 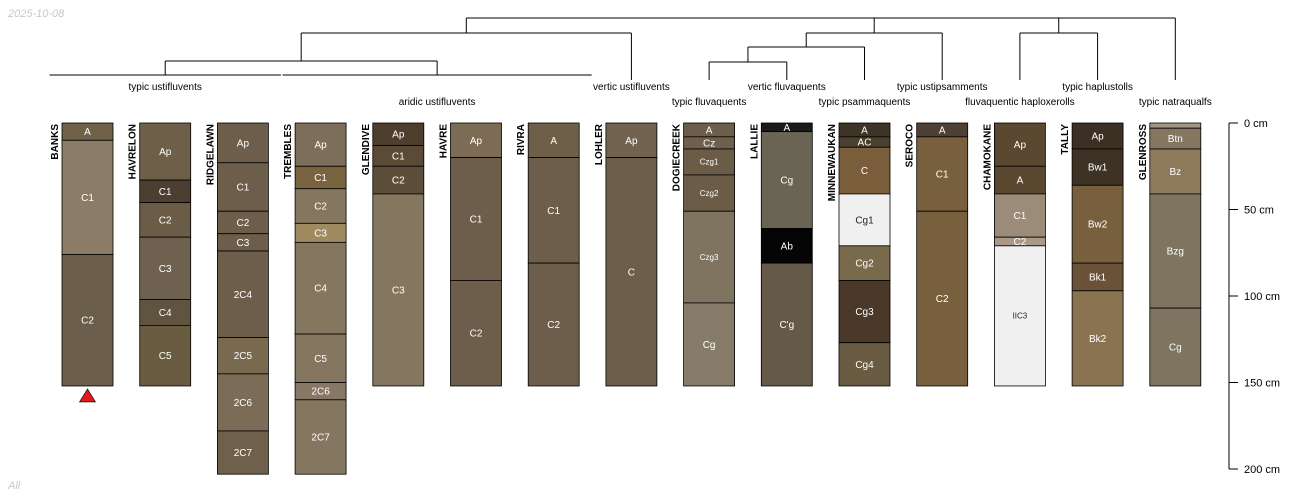 What do you see at coordinates (709, 102) in the screenshot?
I see `taxon-label: typic fluvaquents` at bounding box center [709, 102].